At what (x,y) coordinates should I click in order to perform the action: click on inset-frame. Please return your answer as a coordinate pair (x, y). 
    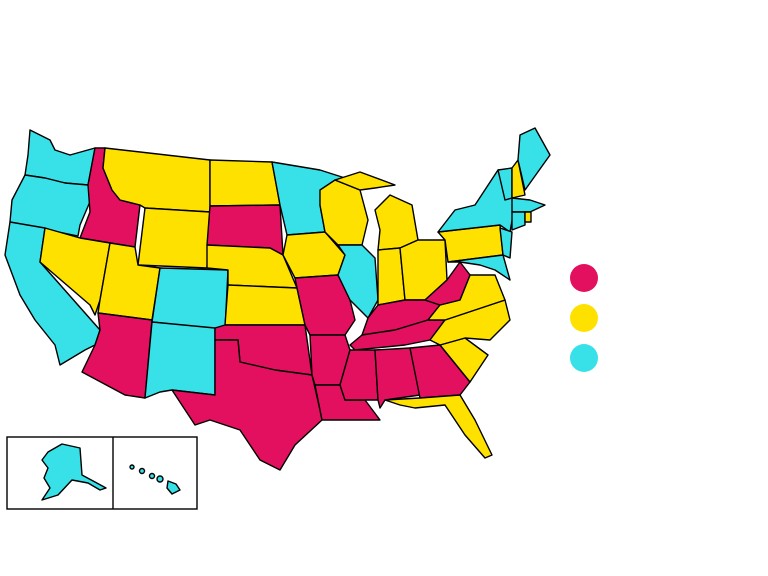
    Looking at the image, I should click on (102, 473).